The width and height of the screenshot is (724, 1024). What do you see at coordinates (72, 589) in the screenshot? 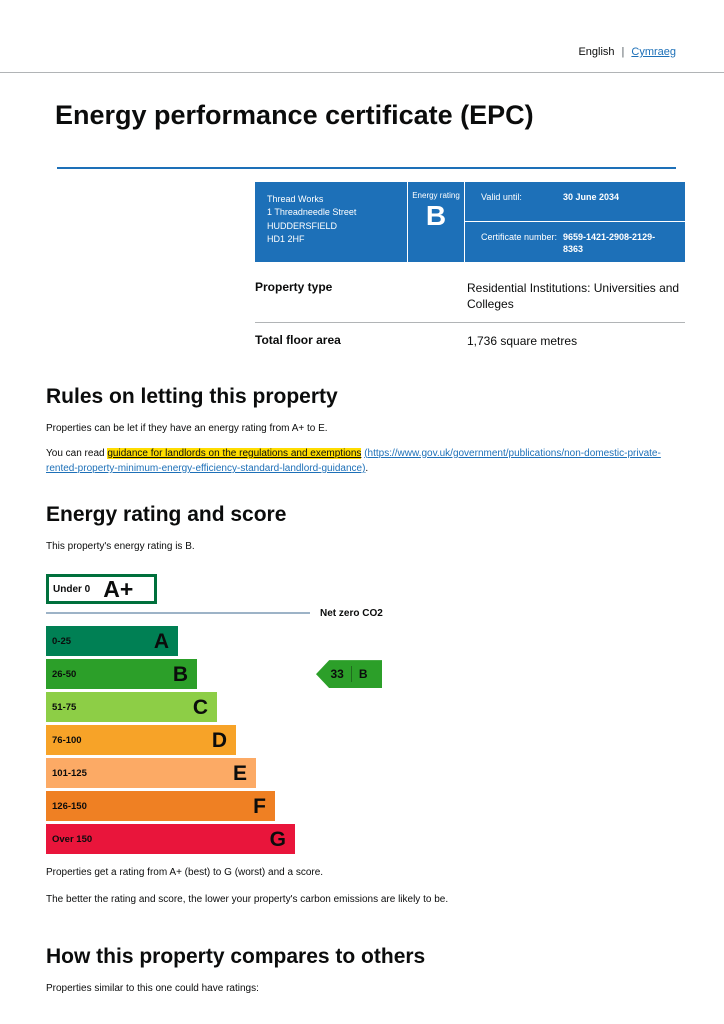
I see `band-range: Under 0` at bounding box center [72, 589].